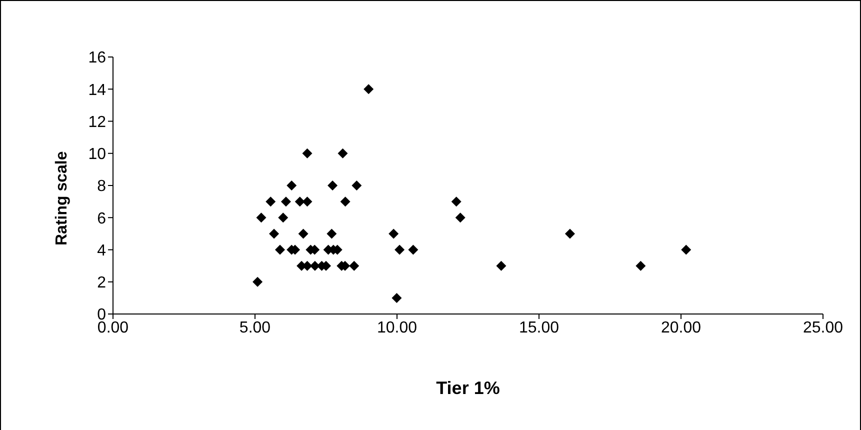 The width and height of the screenshot is (861, 430). Describe the element at coordinates (101, 187) in the screenshot. I see `y-tick-label: 8` at that location.